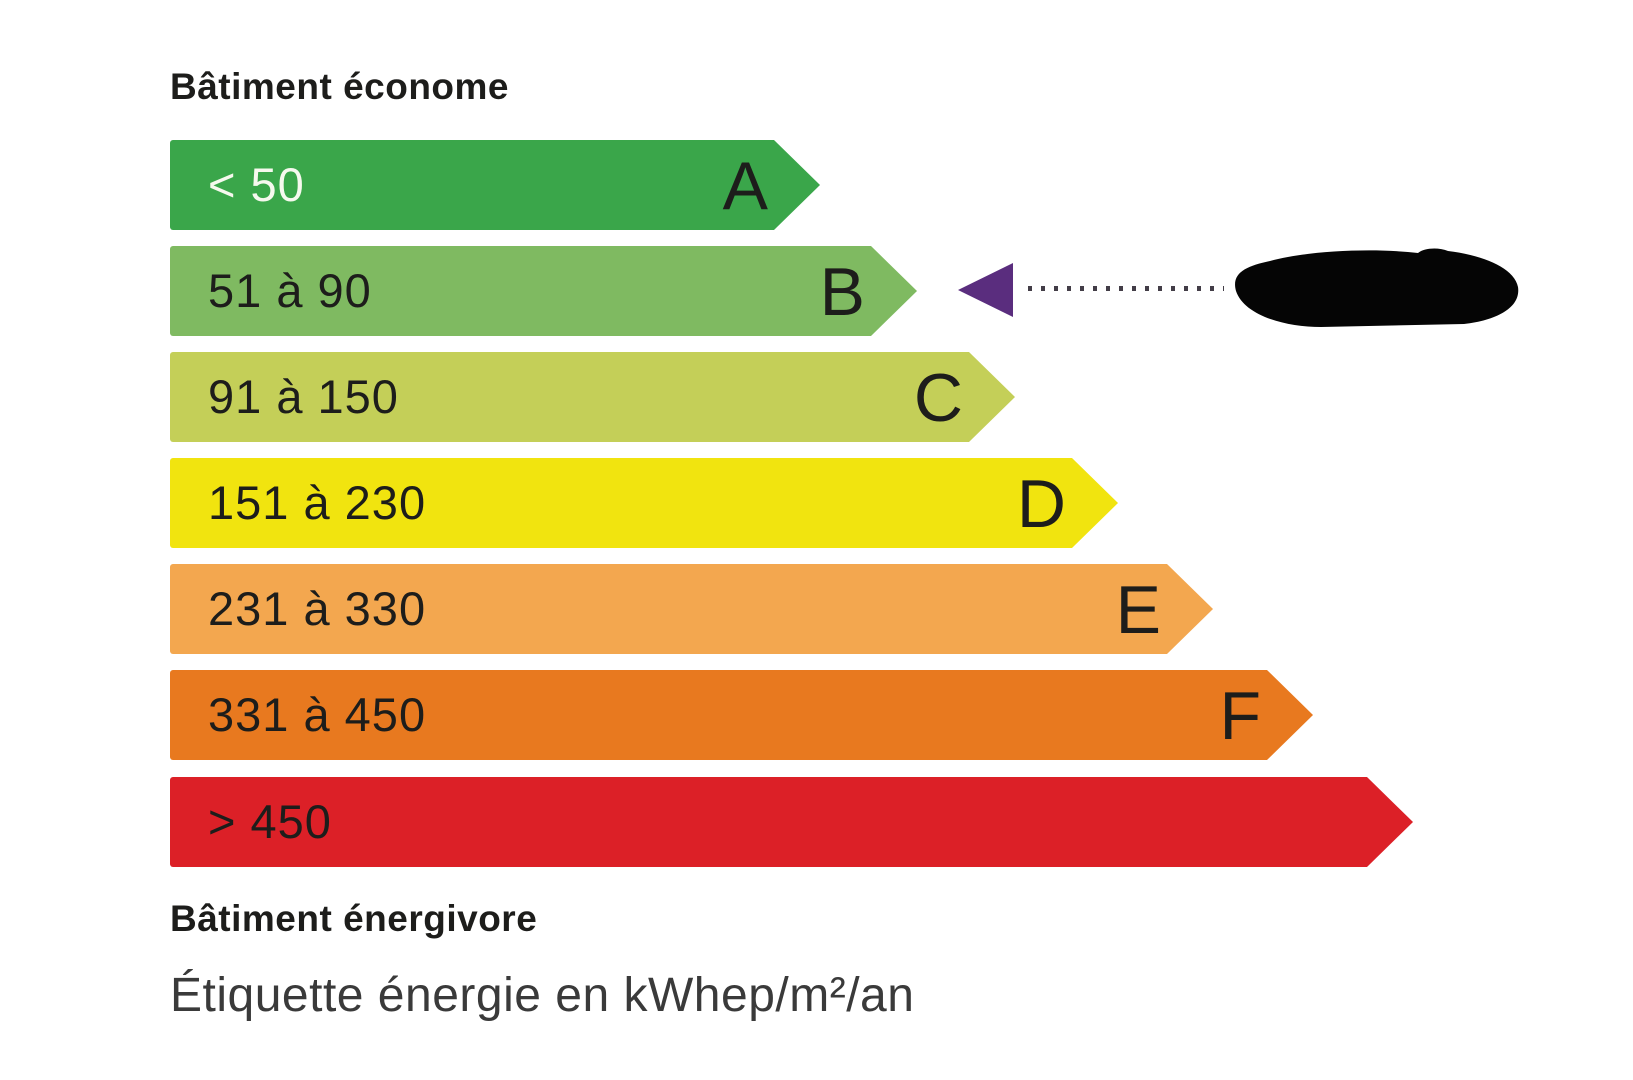  I want to click on caption-etiquette-energie: Étiquette énergie en kWhep/m²/an, so click(542, 995).